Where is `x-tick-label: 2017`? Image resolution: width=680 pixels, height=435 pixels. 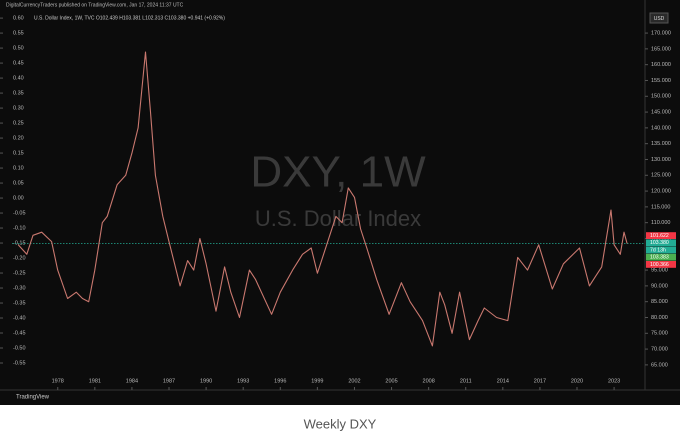
x-tick-label: 2017 is located at coordinates (540, 381).